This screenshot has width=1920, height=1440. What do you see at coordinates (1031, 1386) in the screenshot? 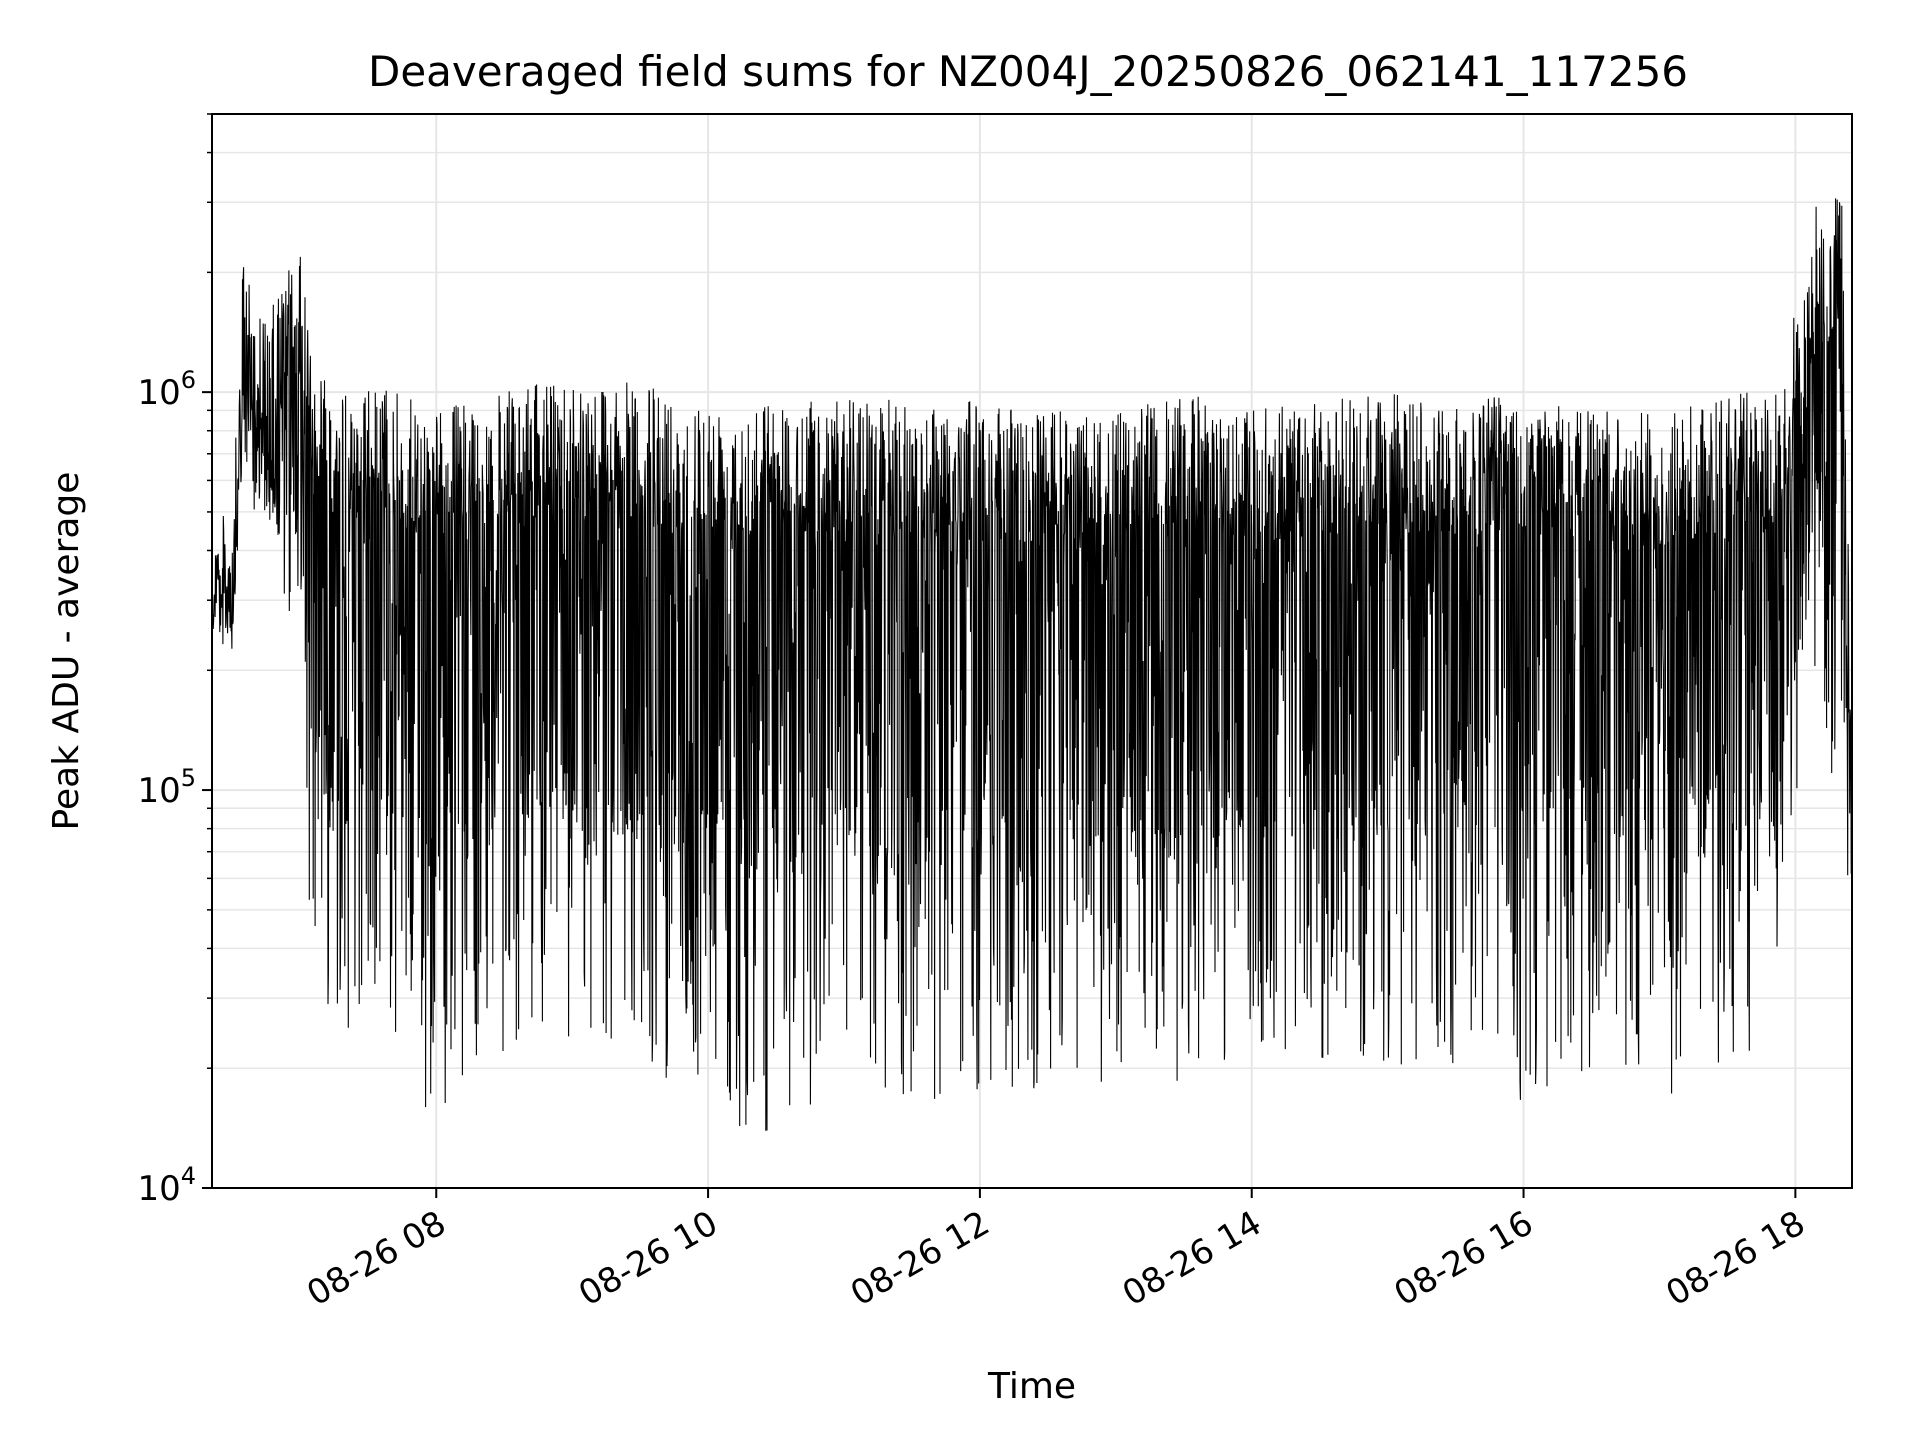
I see `x-axis-label: Time` at bounding box center [1031, 1386].